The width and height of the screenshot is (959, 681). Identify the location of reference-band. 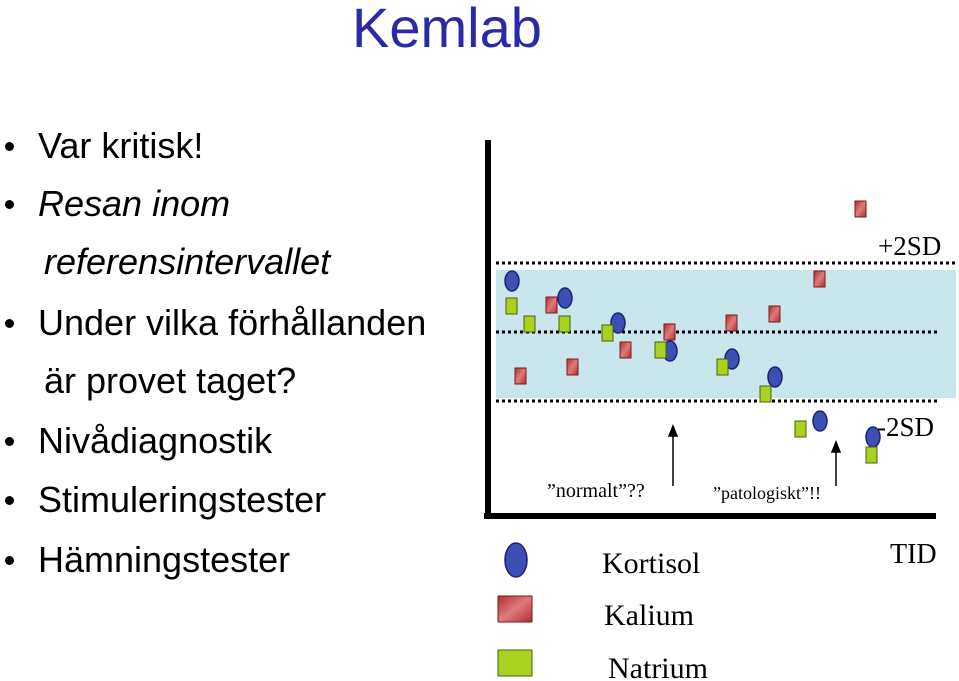
(726, 334).